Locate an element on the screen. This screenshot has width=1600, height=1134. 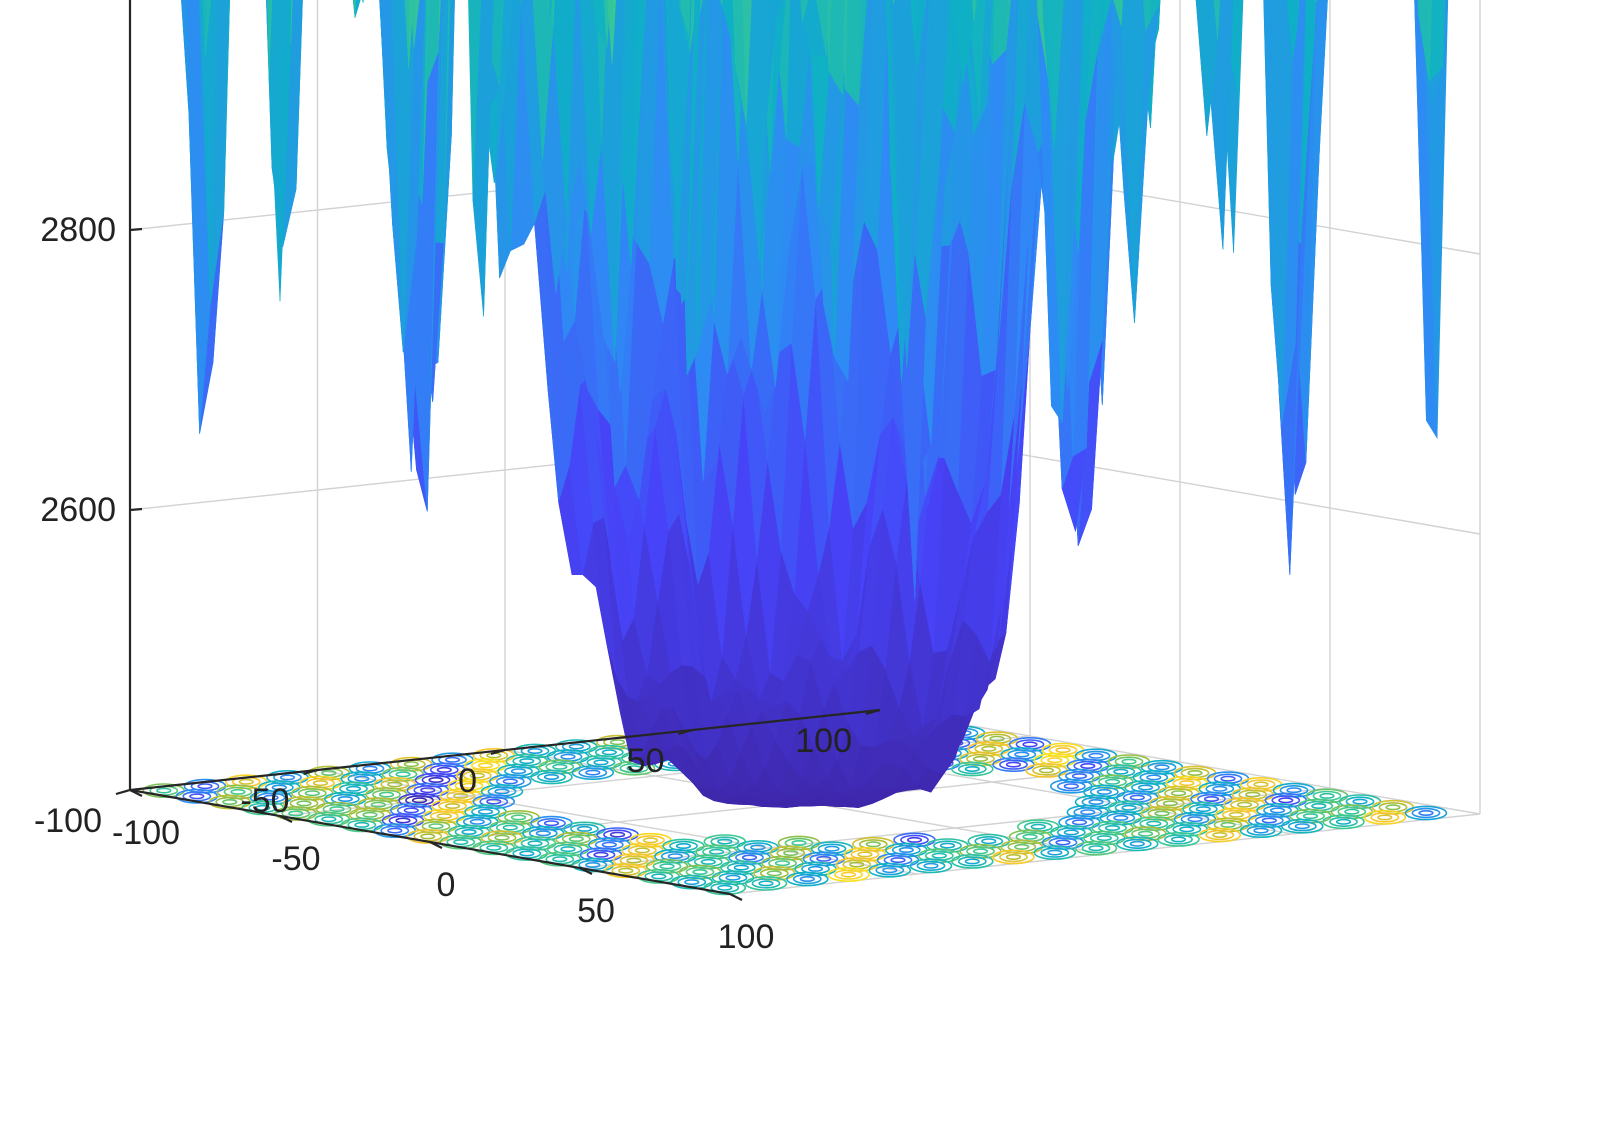
x-tick-label: 0 is located at coordinates (446, 885).